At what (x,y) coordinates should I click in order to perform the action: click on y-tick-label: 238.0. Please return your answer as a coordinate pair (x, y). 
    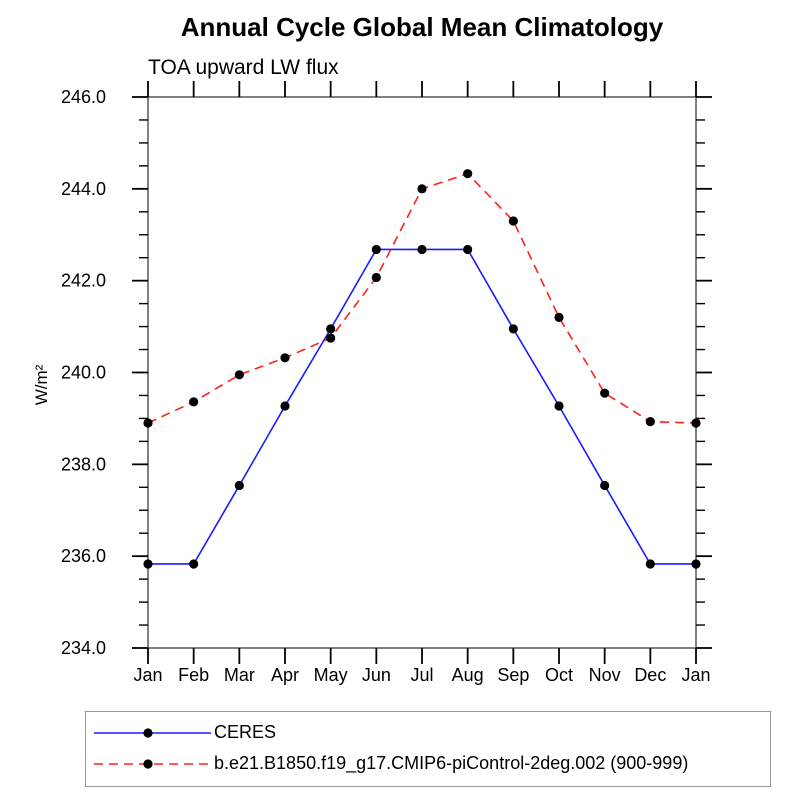
    Looking at the image, I should click on (83, 464).